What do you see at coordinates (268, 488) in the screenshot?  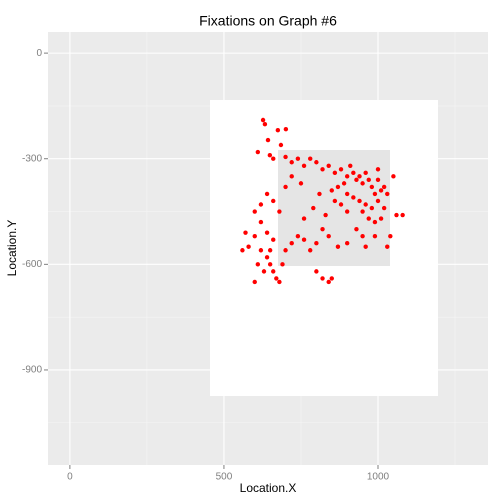 I see `x-axis-label: Location.X` at bounding box center [268, 488].